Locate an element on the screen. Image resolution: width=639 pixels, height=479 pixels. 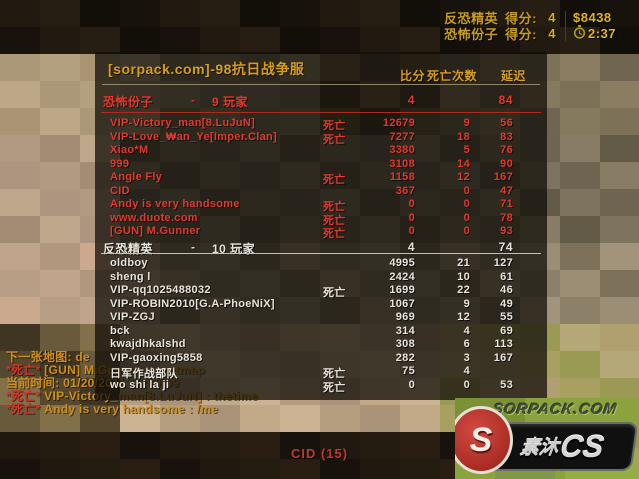
team-header: 恐怖份子 - 9 玩家 4 84 is located at coordinates (321, 101).